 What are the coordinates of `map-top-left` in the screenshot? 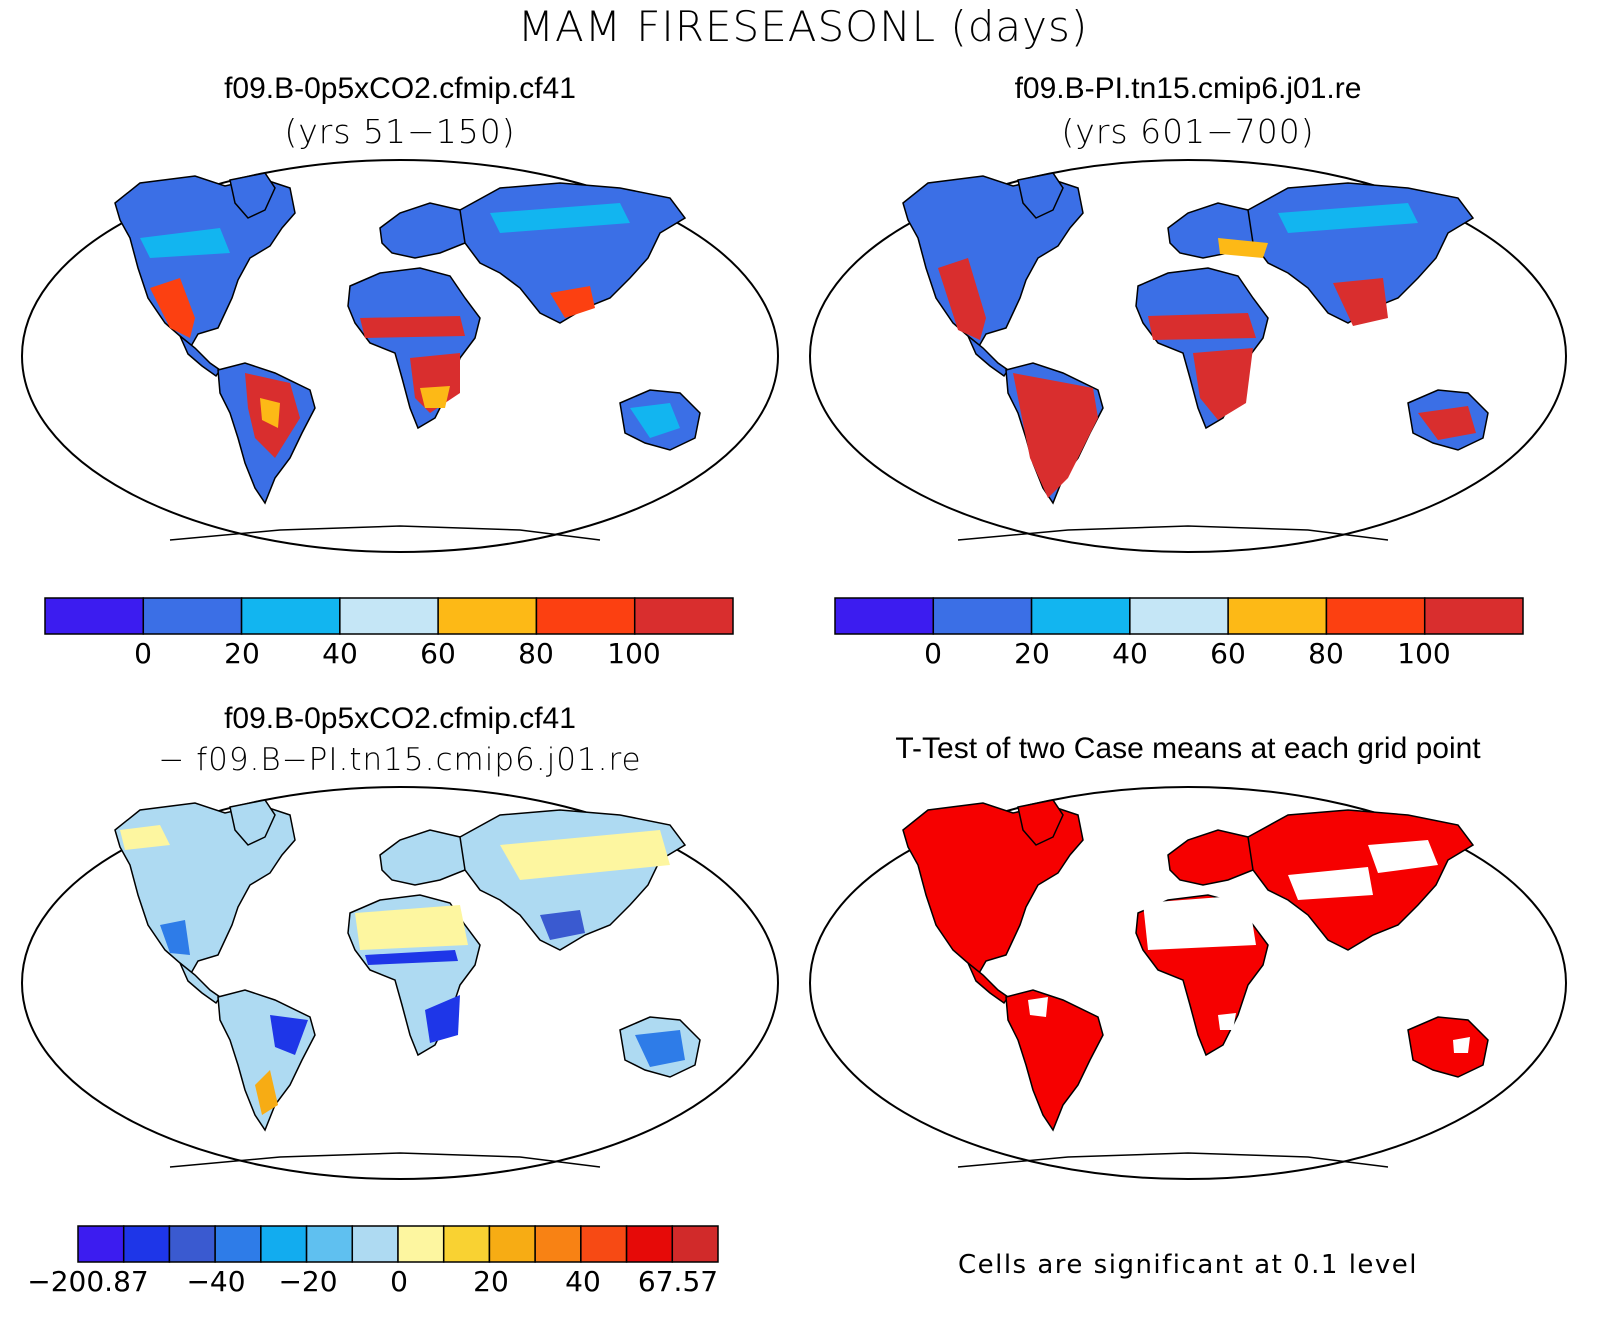 It's located at (400, 356).